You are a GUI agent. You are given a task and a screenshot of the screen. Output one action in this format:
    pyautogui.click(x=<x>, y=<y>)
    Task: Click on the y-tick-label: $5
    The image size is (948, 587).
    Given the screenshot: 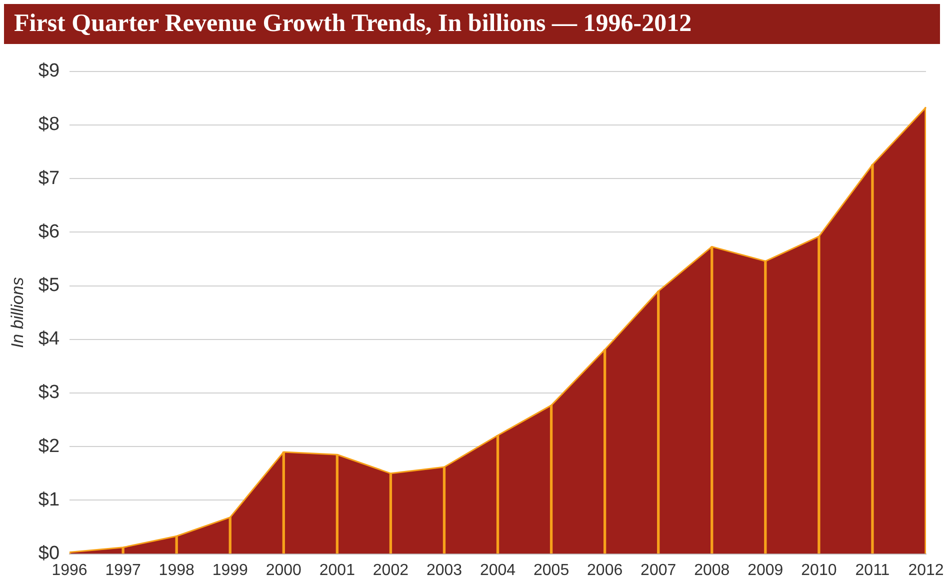 What is the action you would take?
    pyautogui.click(x=49, y=285)
    